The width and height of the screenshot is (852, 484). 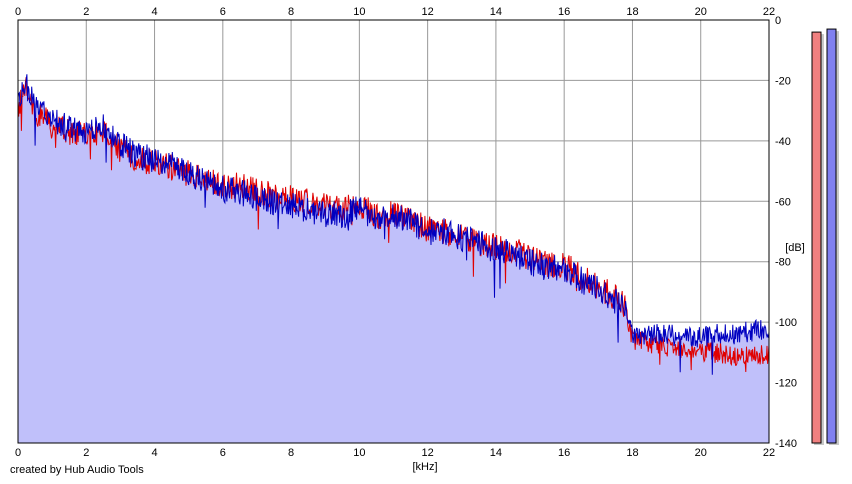 What do you see at coordinates (783, 263) in the screenshot?
I see `y-tick-label: -80` at bounding box center [783, 263].